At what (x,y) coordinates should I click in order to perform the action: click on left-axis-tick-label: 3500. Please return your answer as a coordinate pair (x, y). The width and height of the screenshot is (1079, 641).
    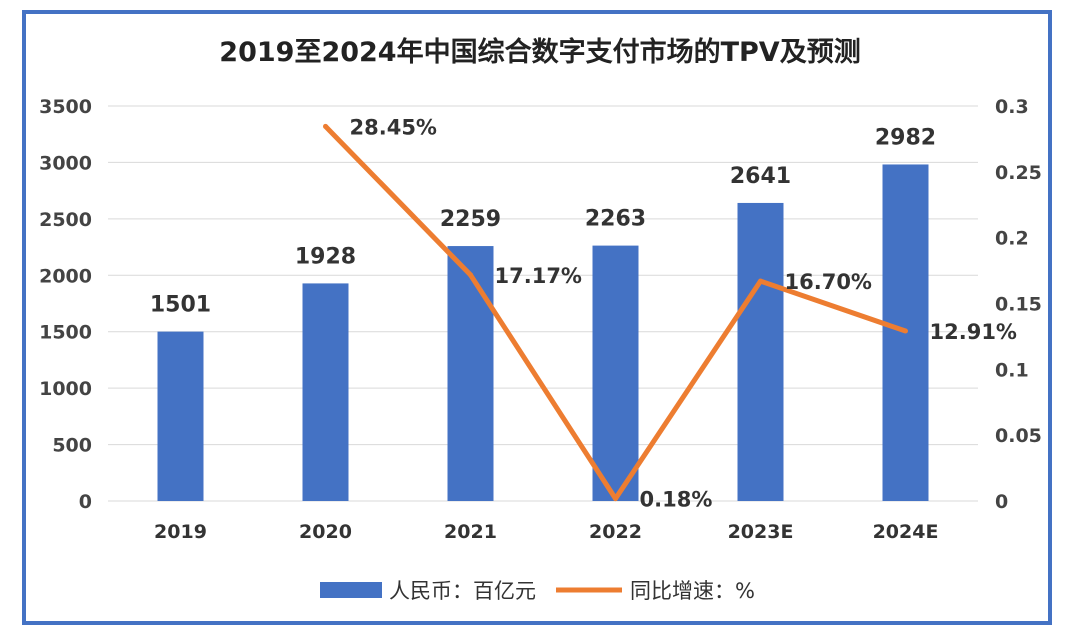
    Looking at the image, I should click on (65, 107).